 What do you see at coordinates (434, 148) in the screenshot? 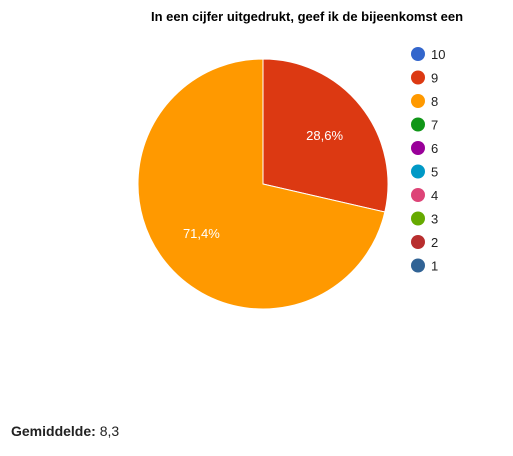
I see `legend-label-6: 6` at bounding box center [434, 148].